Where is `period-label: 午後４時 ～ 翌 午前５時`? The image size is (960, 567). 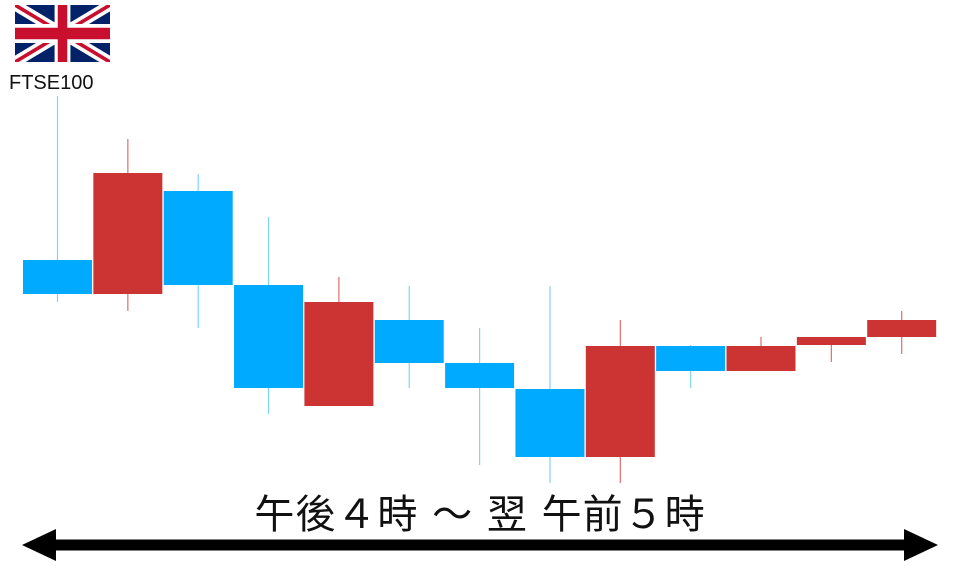 period-label: 午後４時 ～ 翌 午前５時 is located at coordinates (480, 515).